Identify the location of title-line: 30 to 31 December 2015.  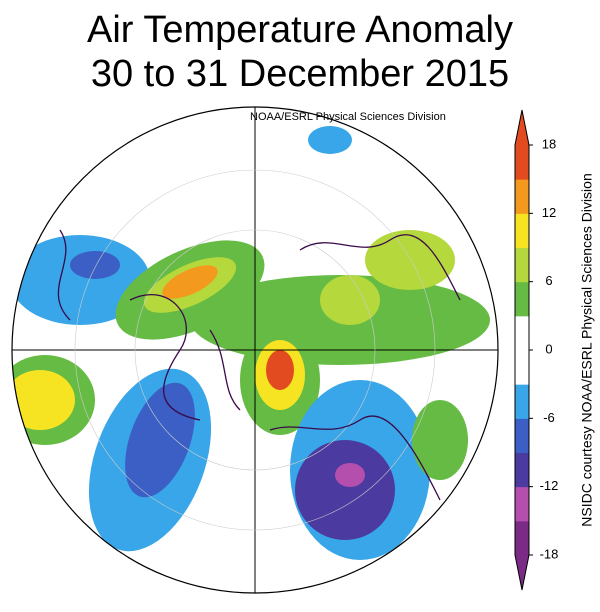
(300, 74).